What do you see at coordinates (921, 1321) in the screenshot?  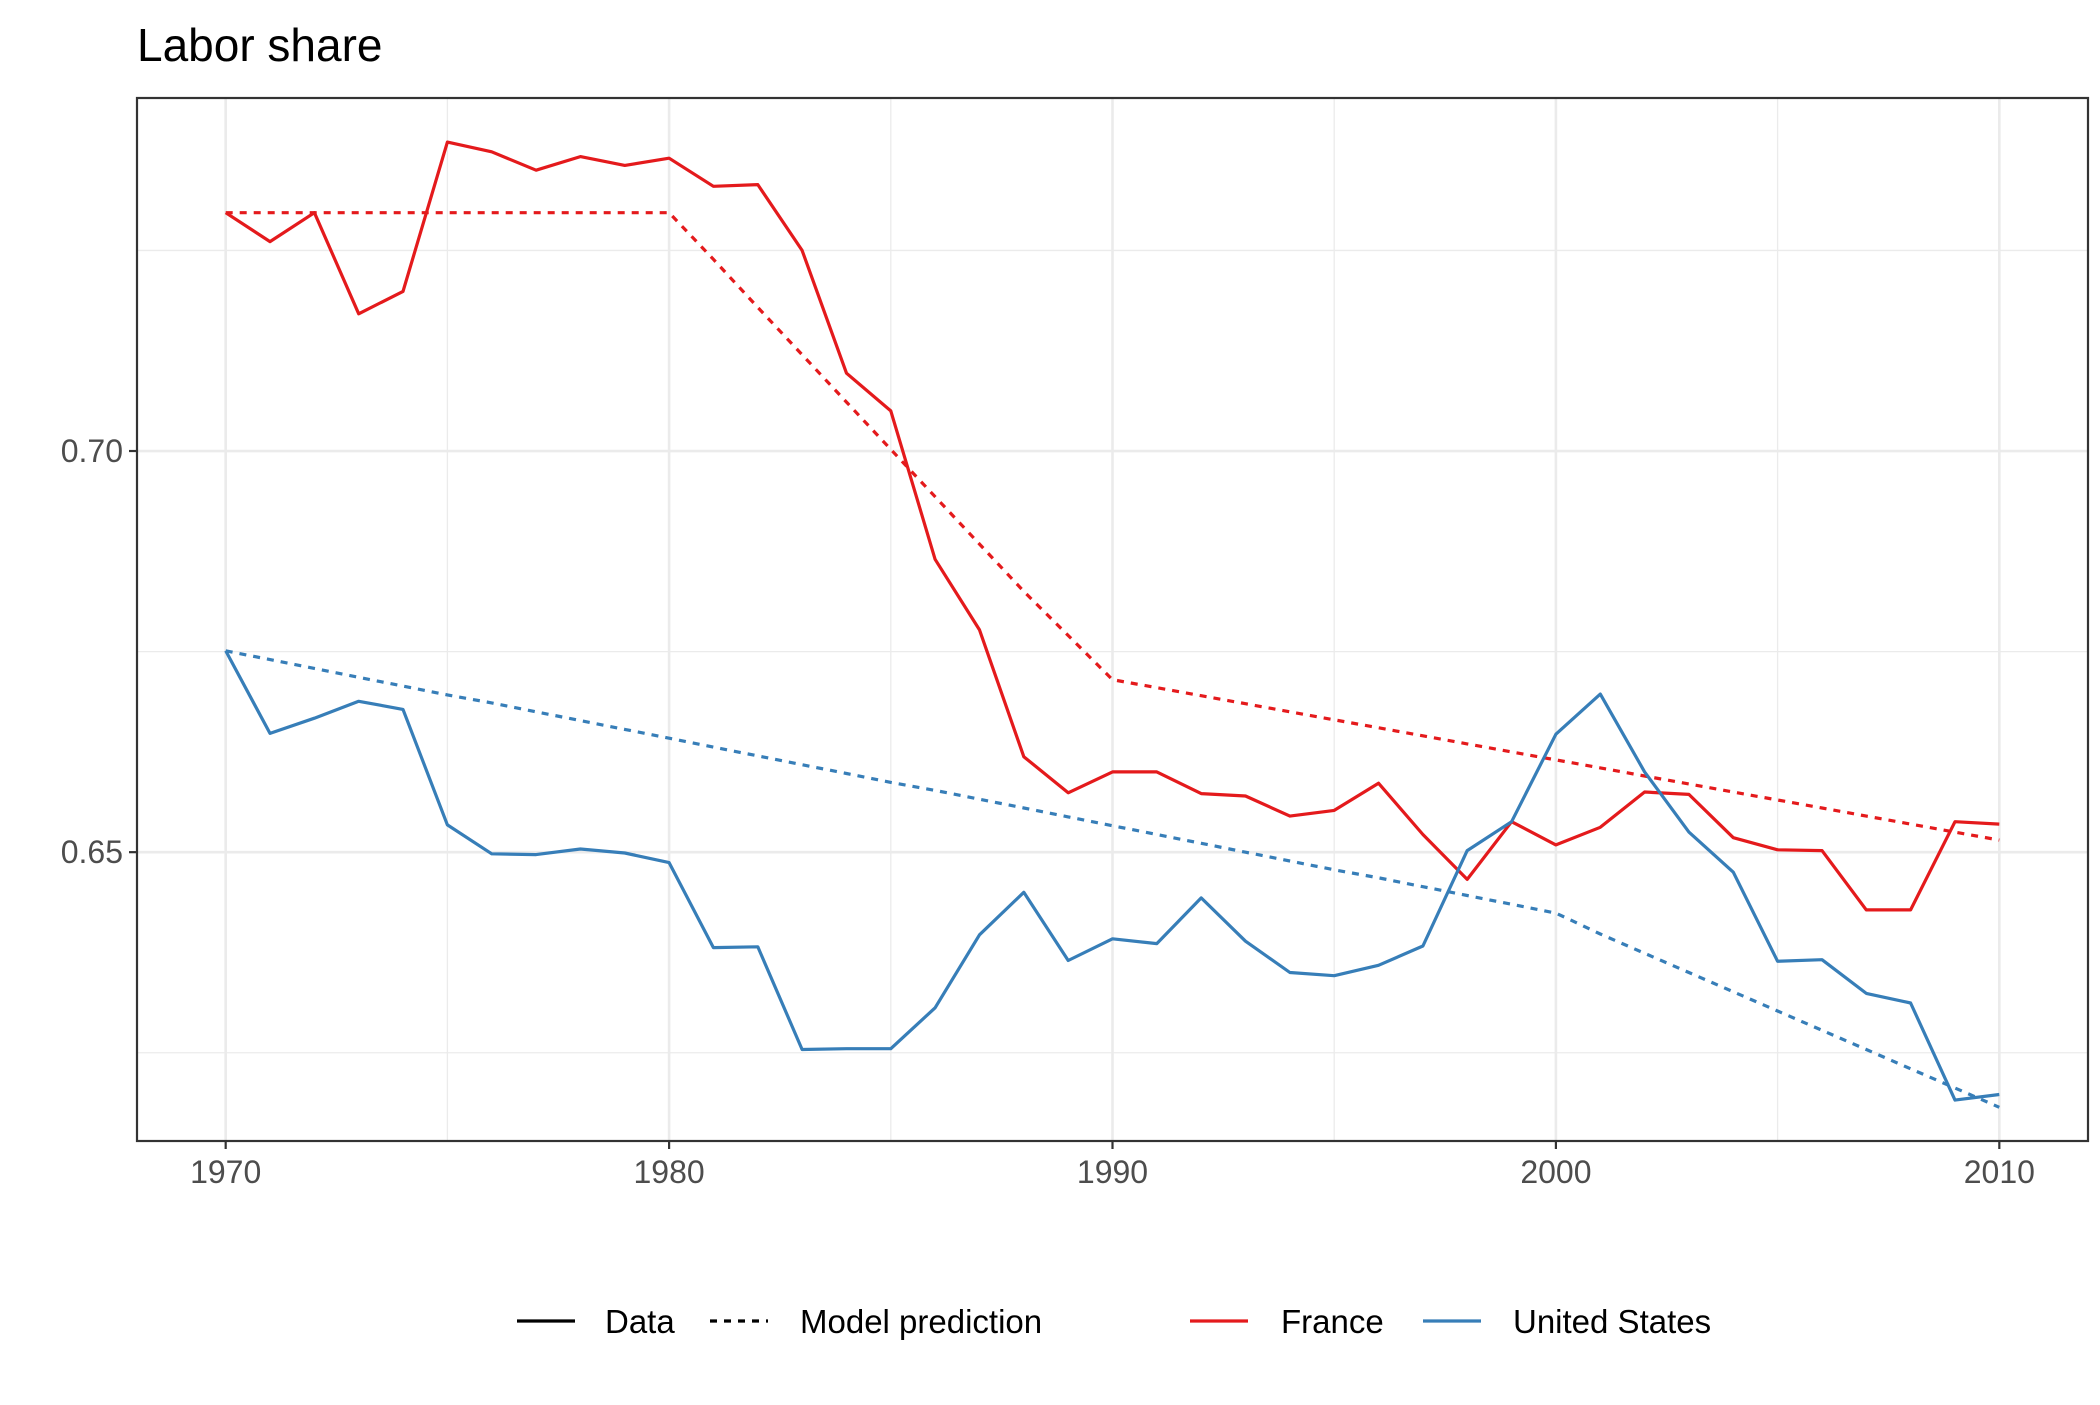 I see `legend-label-model-prediction: Model prediction` at bounding box center [921, 1321].